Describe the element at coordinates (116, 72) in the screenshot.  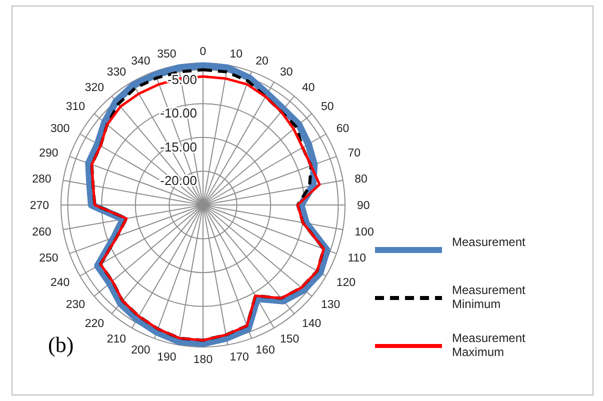
I see `spoke-label: 330` at that location.